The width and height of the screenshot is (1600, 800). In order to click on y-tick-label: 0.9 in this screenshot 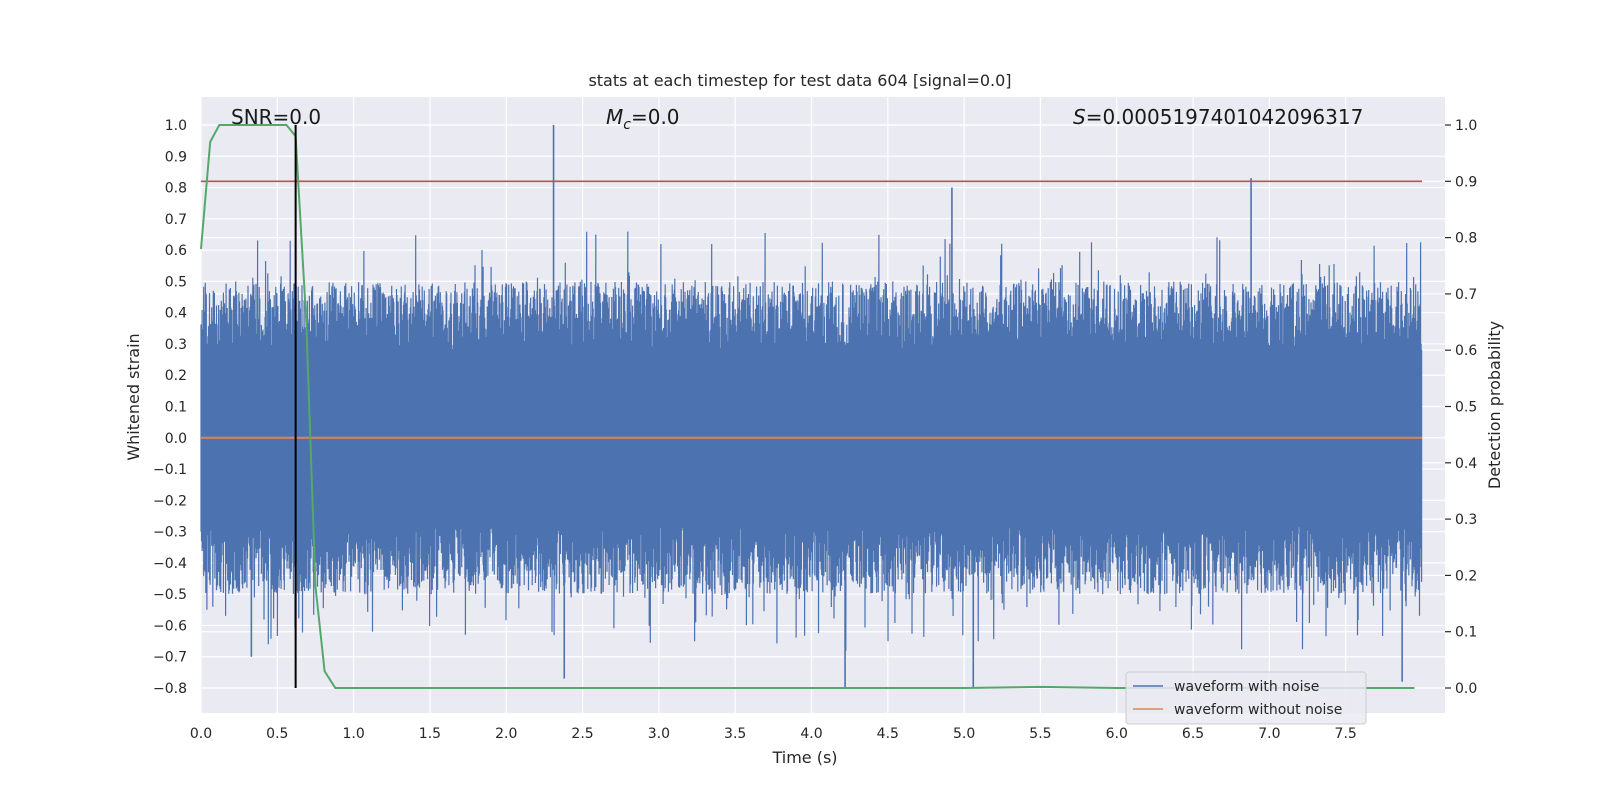, I will do `click(176, 157)`.